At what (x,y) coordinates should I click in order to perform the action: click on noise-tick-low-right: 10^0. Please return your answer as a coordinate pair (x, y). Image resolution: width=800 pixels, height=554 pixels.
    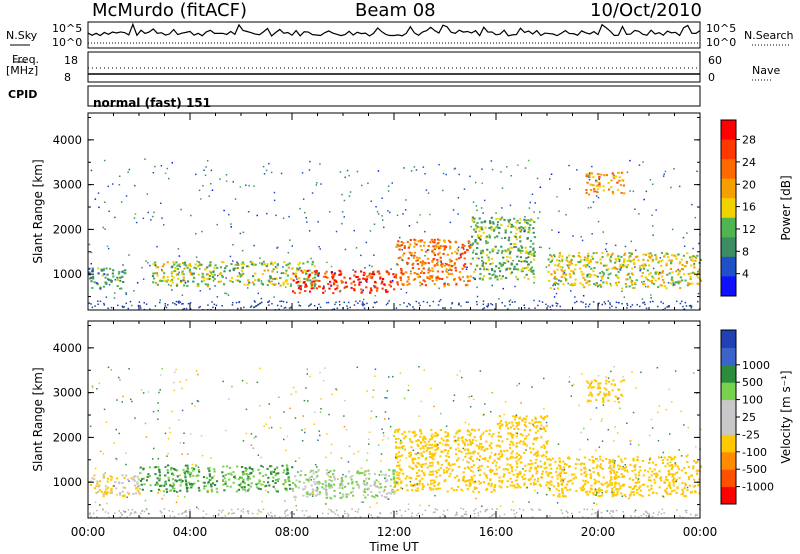
    Looking at the image, I should click on (721, 42).